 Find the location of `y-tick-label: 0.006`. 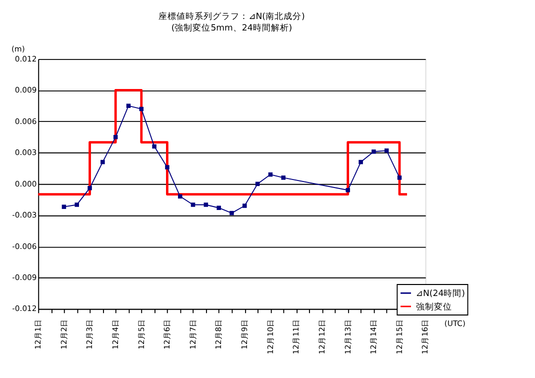

y-tick-label: 0.006 is located at coordinates (25, 121).